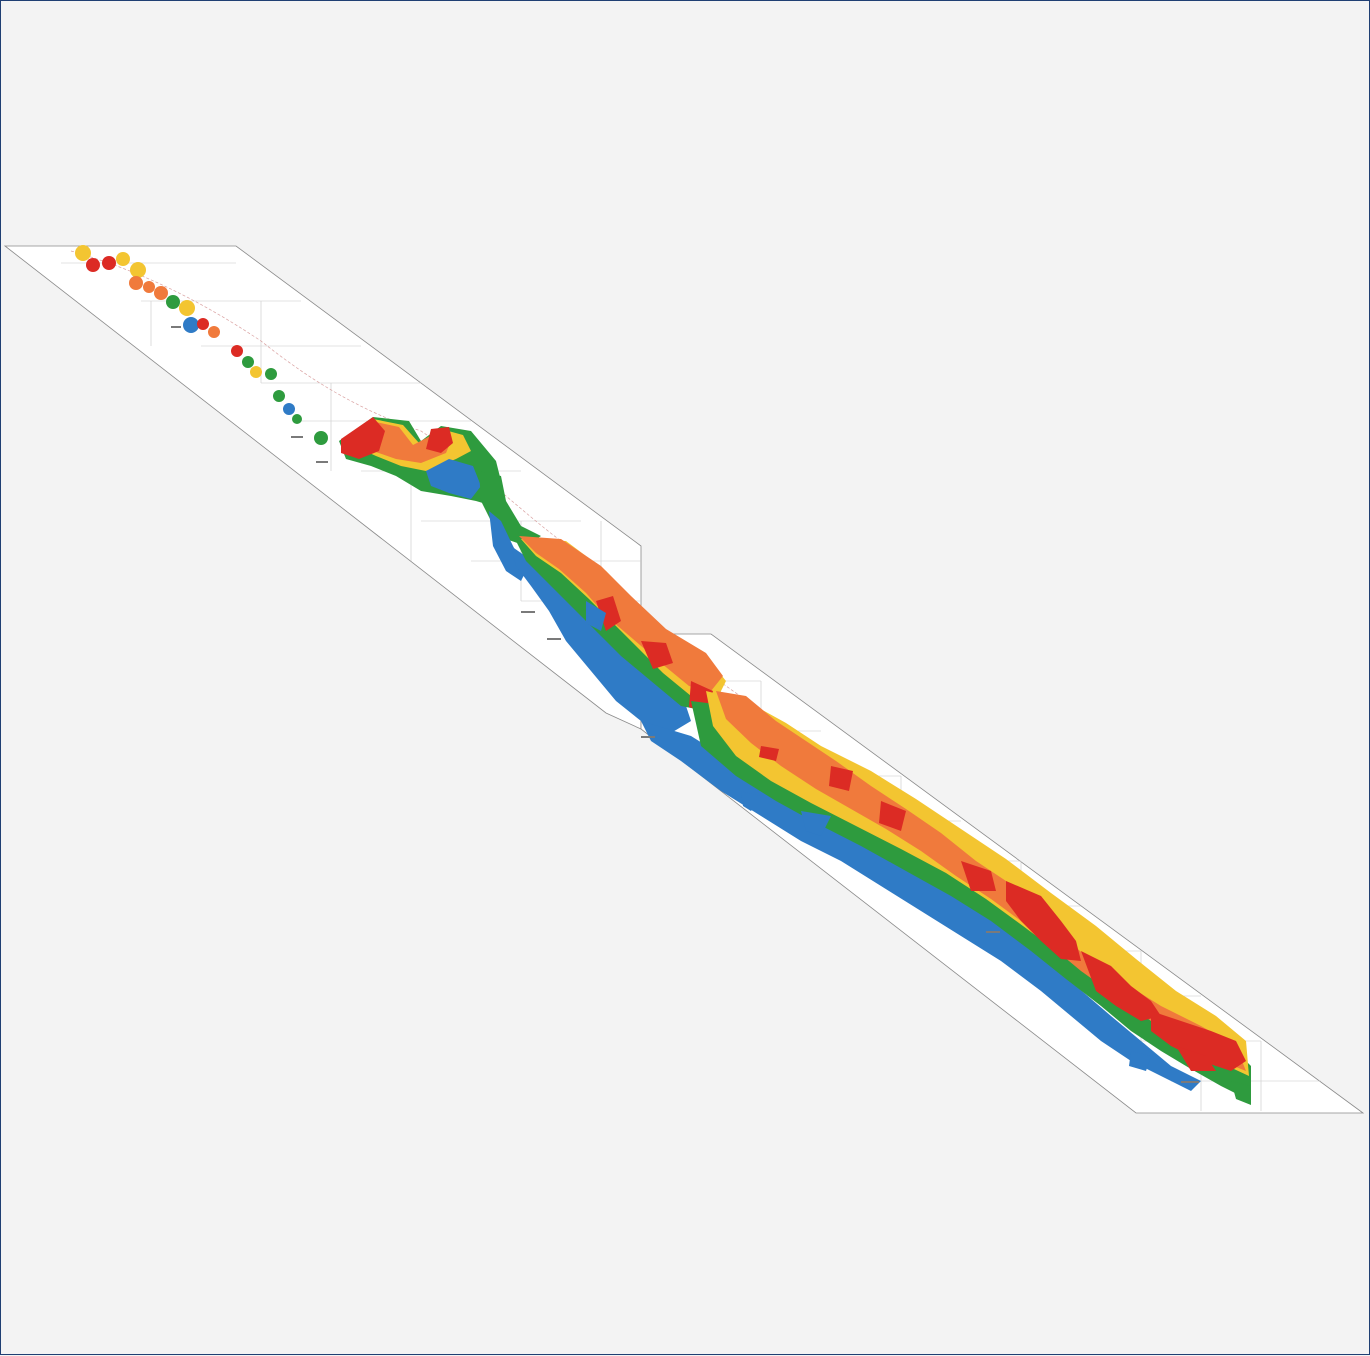 Image resolution: width=1370 pixels, height=1356 pixels. I want to click on zone-area-upper-bend, so click(420, 461).